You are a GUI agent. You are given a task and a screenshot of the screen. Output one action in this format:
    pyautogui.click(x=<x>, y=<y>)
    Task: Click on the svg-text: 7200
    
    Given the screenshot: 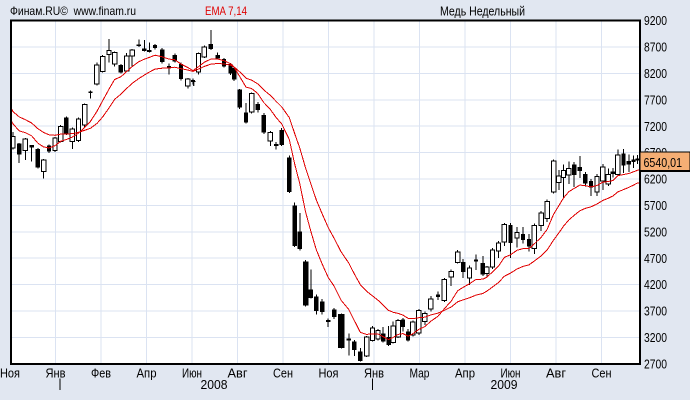 What is the action you would take?
    pyautogui.click(x=655, y=126)
    